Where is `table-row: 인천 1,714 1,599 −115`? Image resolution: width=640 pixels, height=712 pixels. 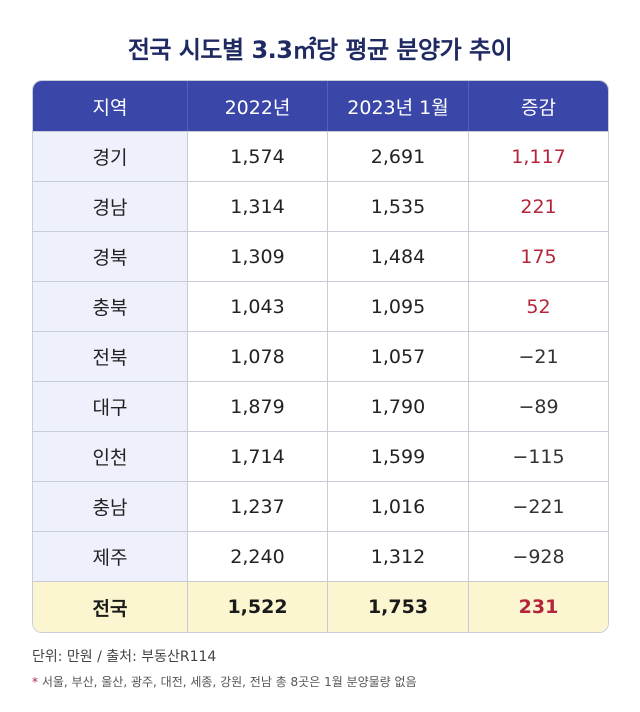 table-row: 인천 1,714 1,599 −115 is located at coordinates (320, 456).